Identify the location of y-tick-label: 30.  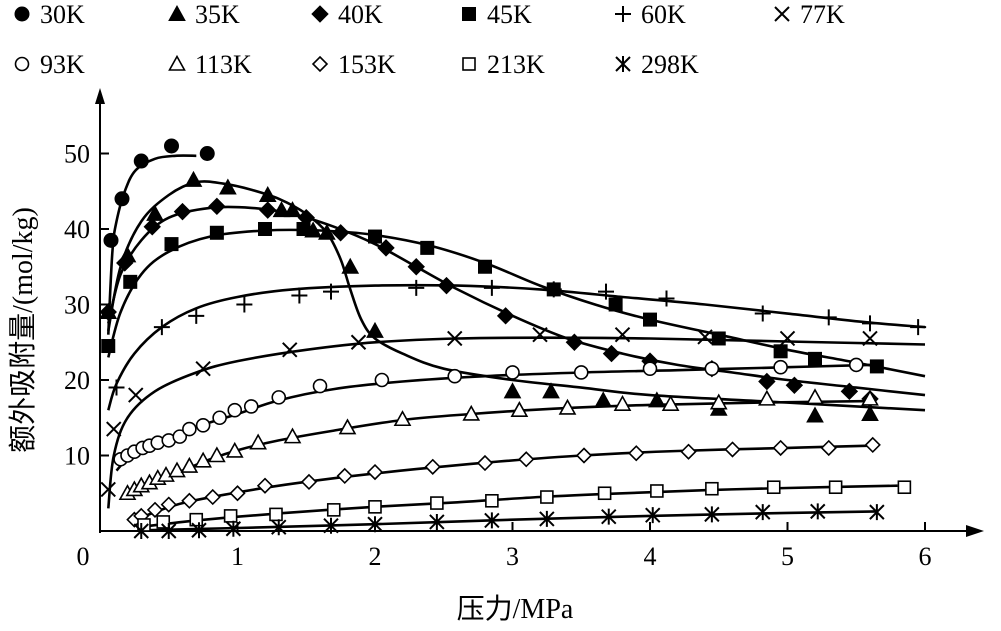
(77, 305).